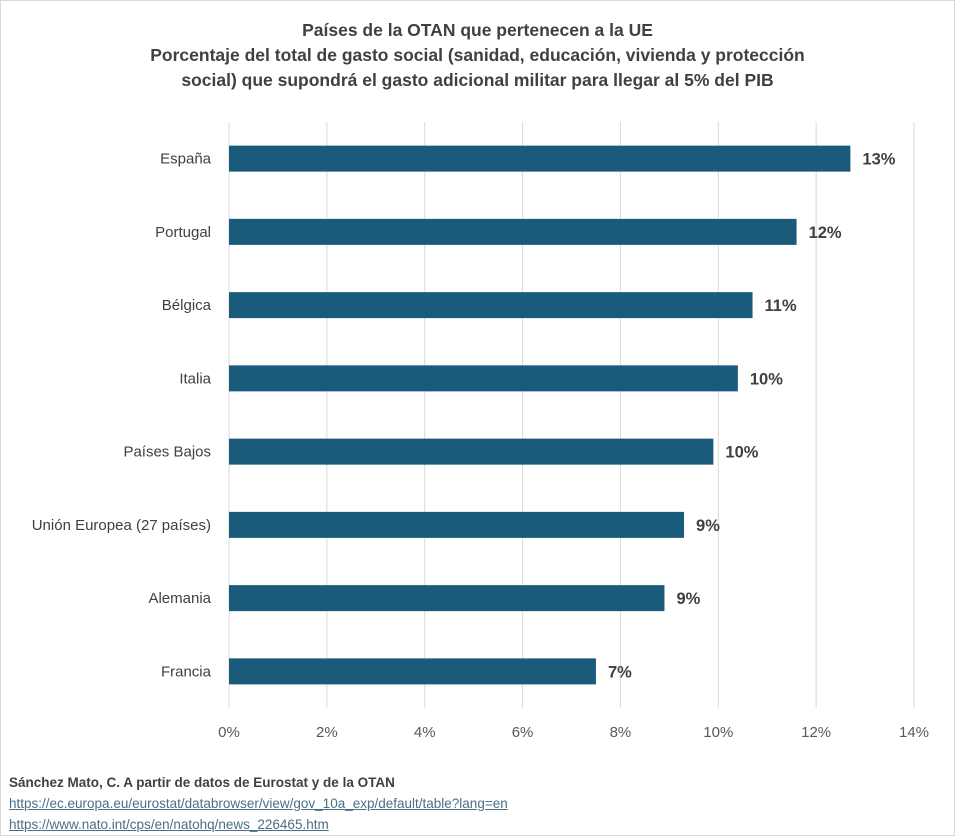 This screenshot has height=836, width=955. What do you see at coordinates (195, 378) in the screenshot?
I see `category-label: Italia` at bounding box center [195, 378].